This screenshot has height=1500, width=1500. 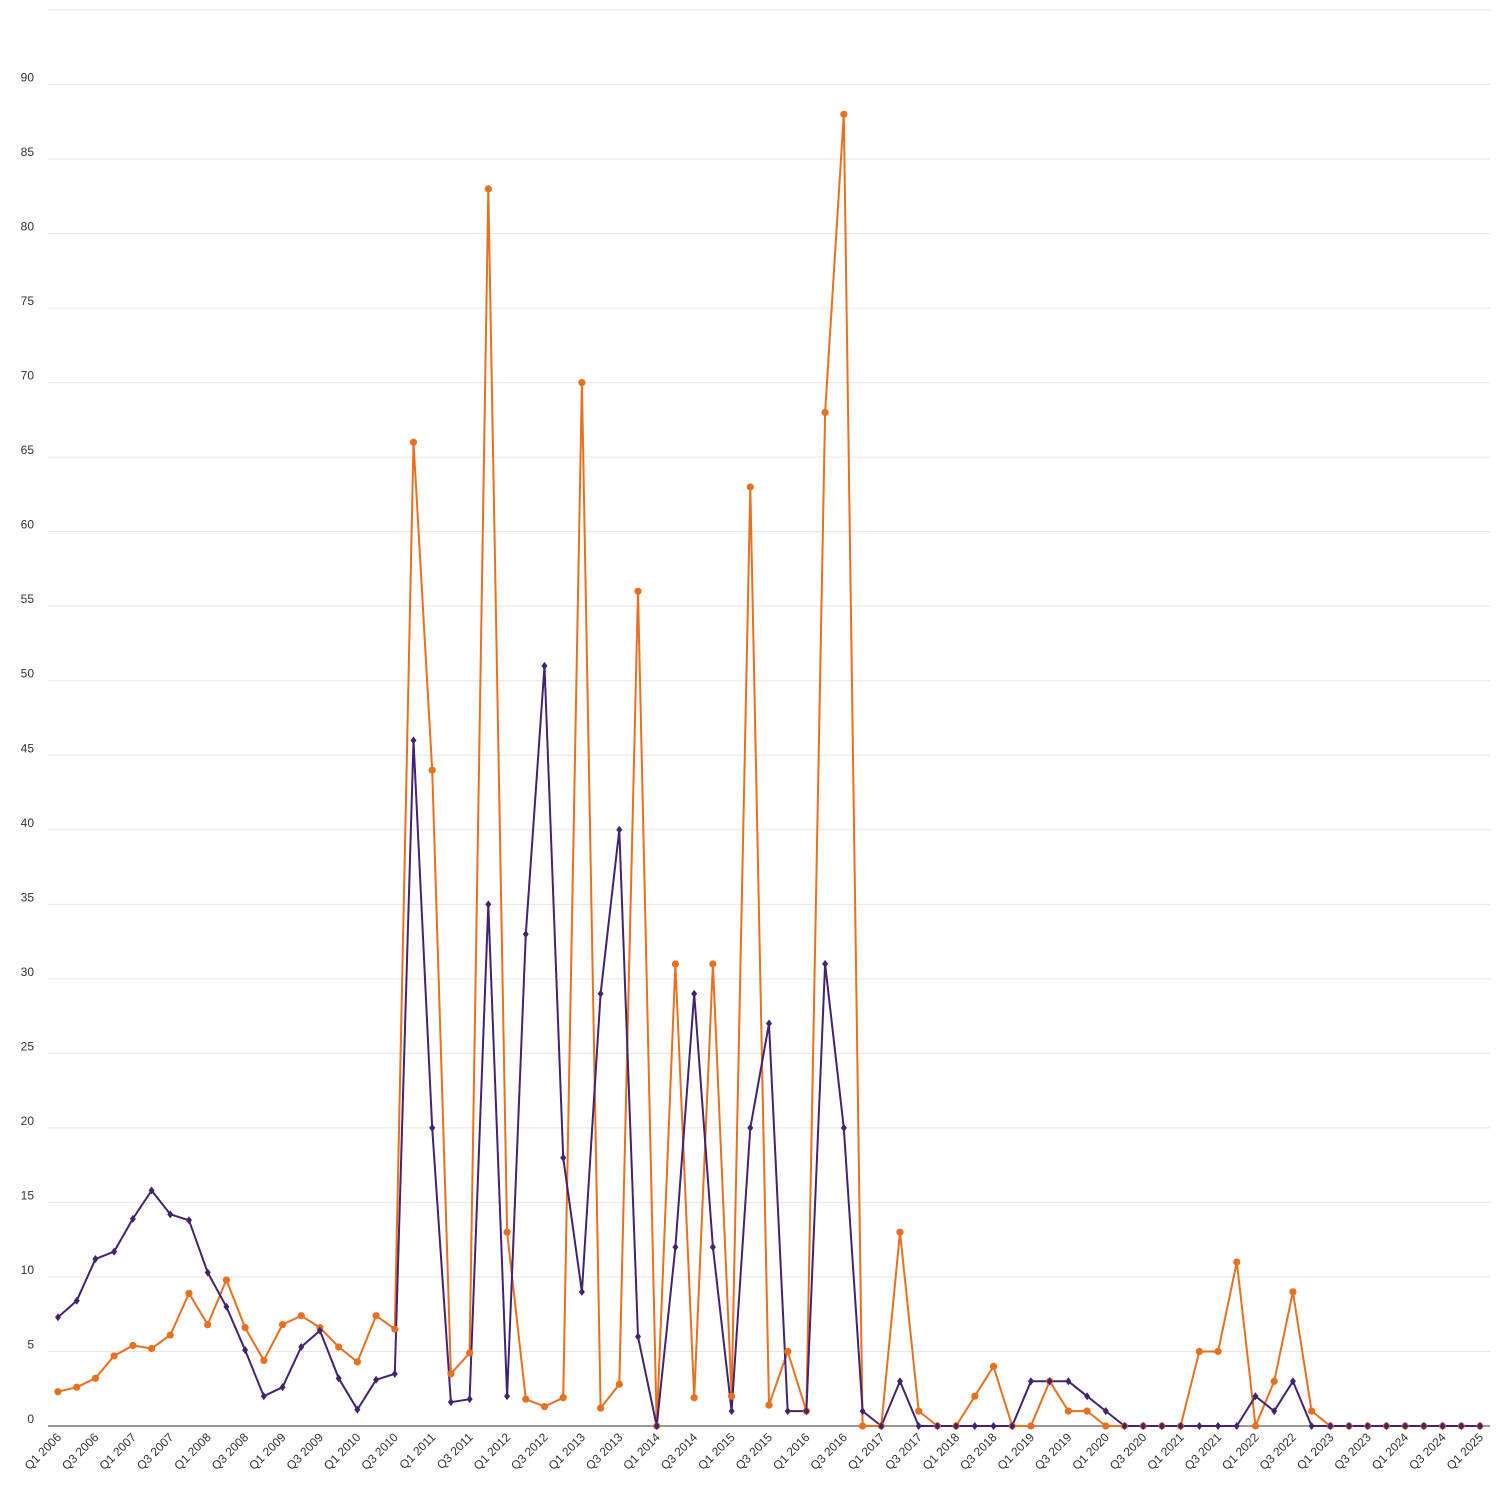 What do you see at coordinates (267, 1451) in the screenshot?
I see `x-tick-label: Q1 2009` at bounding box center [267, 1451].